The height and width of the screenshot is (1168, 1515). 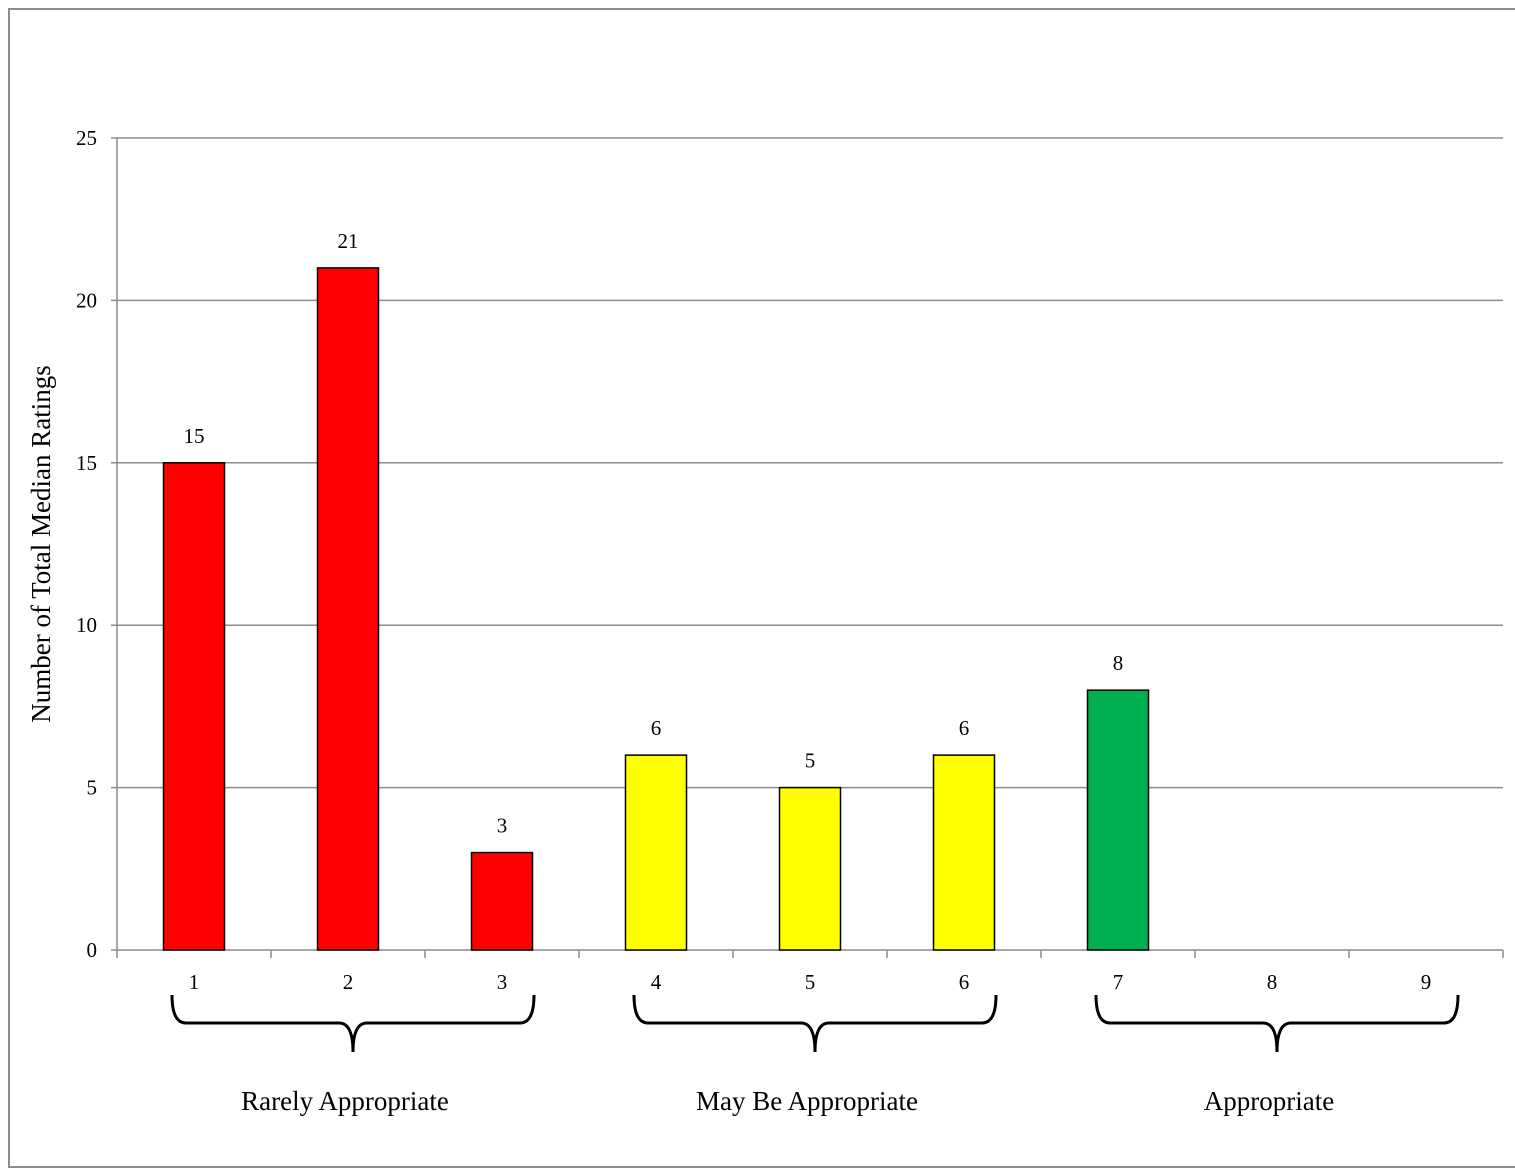 What do you see at coordinates (194, 436) in the screenshot?
I see `data-label: 15` at bounding box center [194, 436].